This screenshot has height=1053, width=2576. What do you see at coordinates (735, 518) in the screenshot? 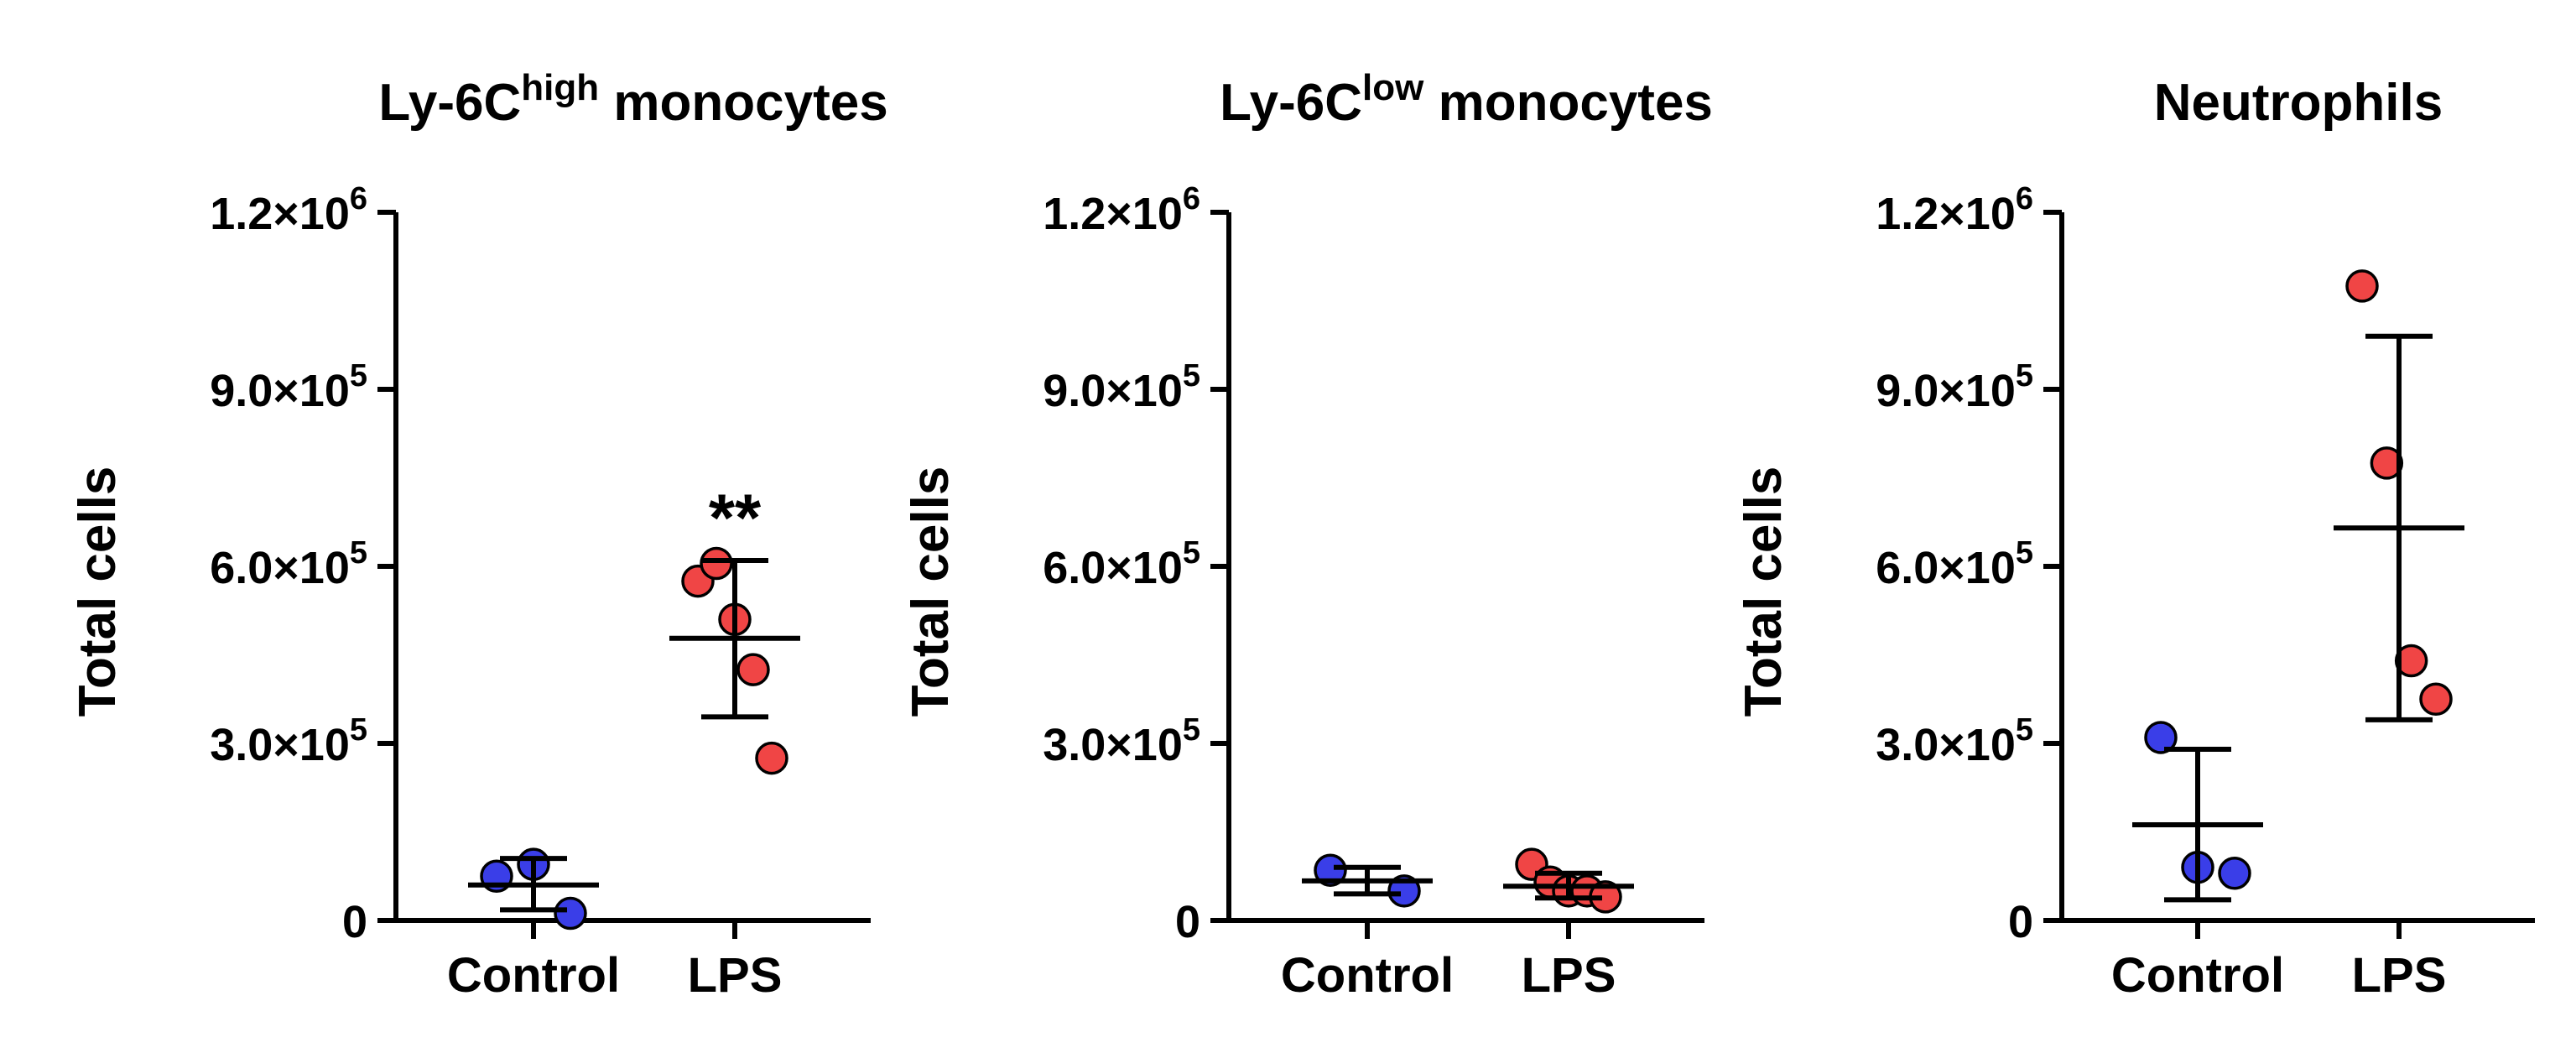
I see `significance-marker: **` at bounding box center [735, 518].